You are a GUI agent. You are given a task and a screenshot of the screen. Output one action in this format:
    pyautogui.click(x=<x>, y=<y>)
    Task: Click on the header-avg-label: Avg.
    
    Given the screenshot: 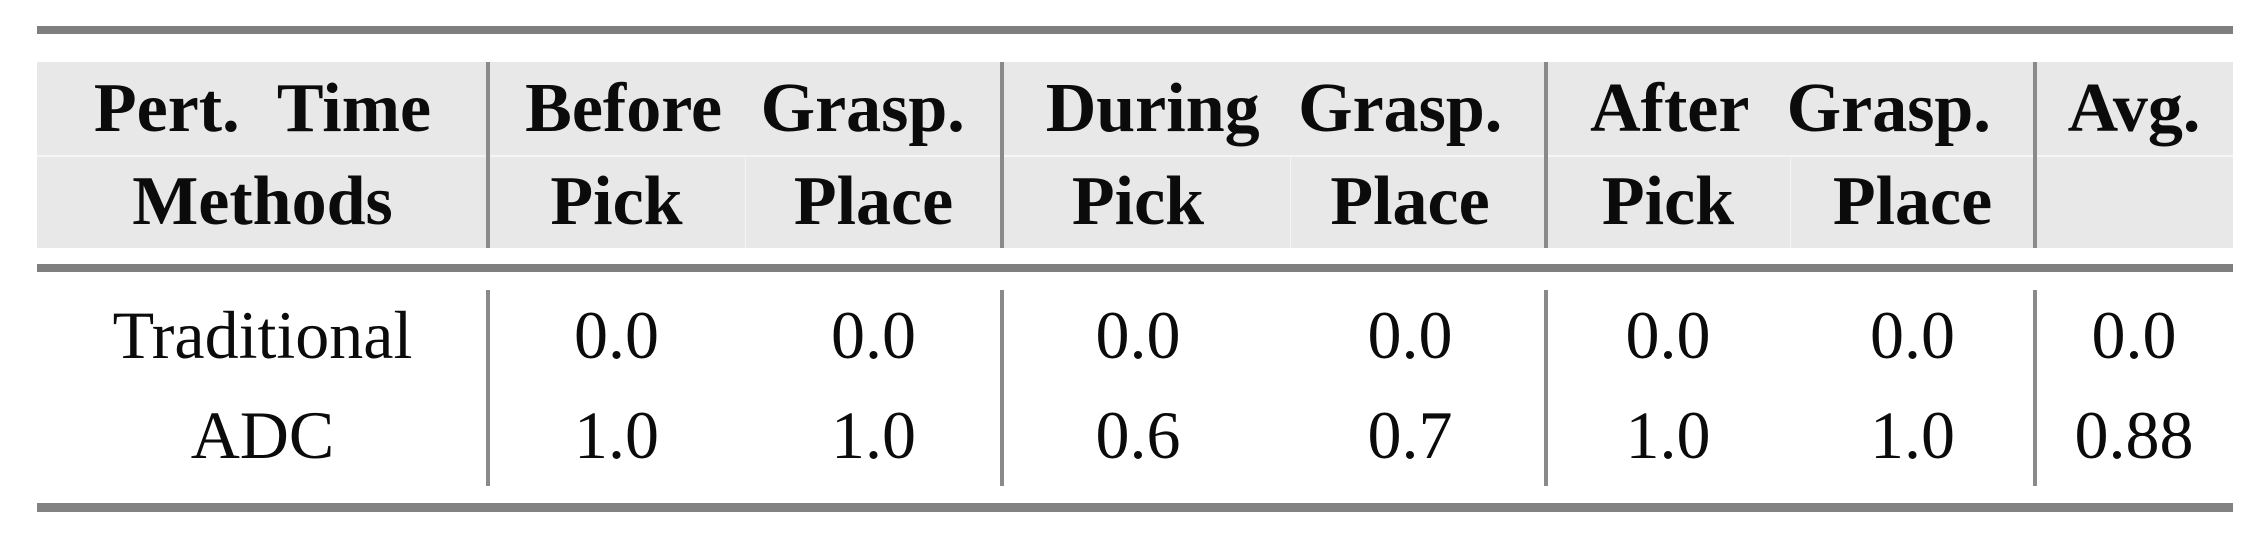 What is the action you would take?
    pyautogui.click(x=2134, y=108)
    